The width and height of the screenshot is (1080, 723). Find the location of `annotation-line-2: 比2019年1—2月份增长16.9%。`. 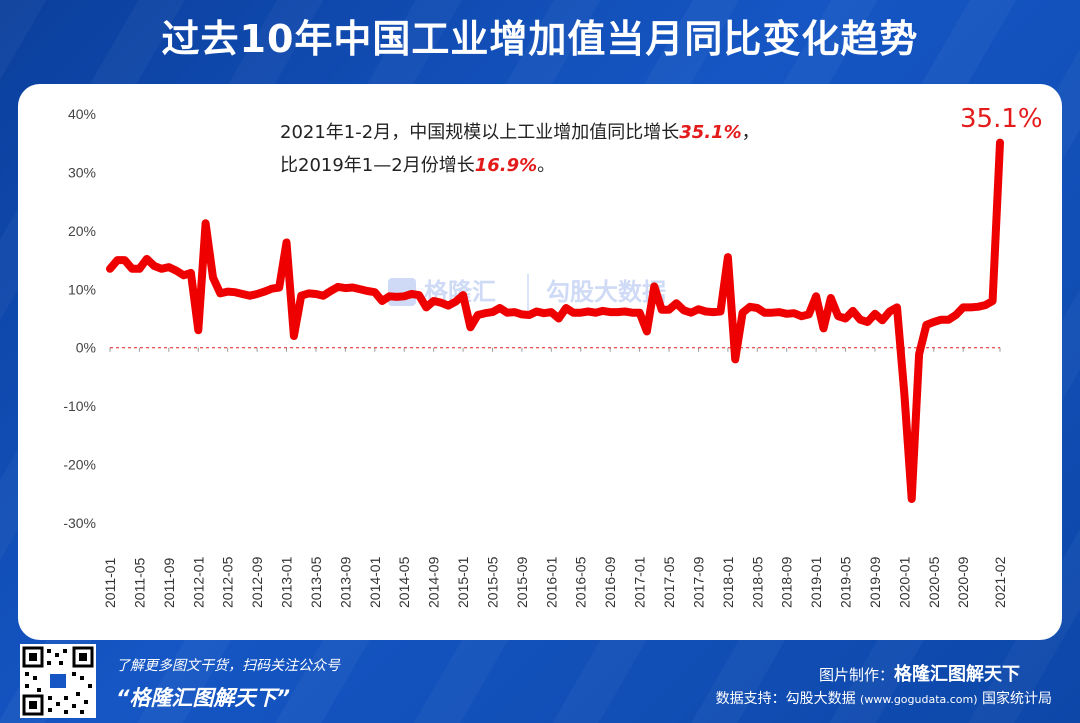

annotation-line-2: 比2019年1—2月份增长16.9%。 is located at coordinates (520, 165).